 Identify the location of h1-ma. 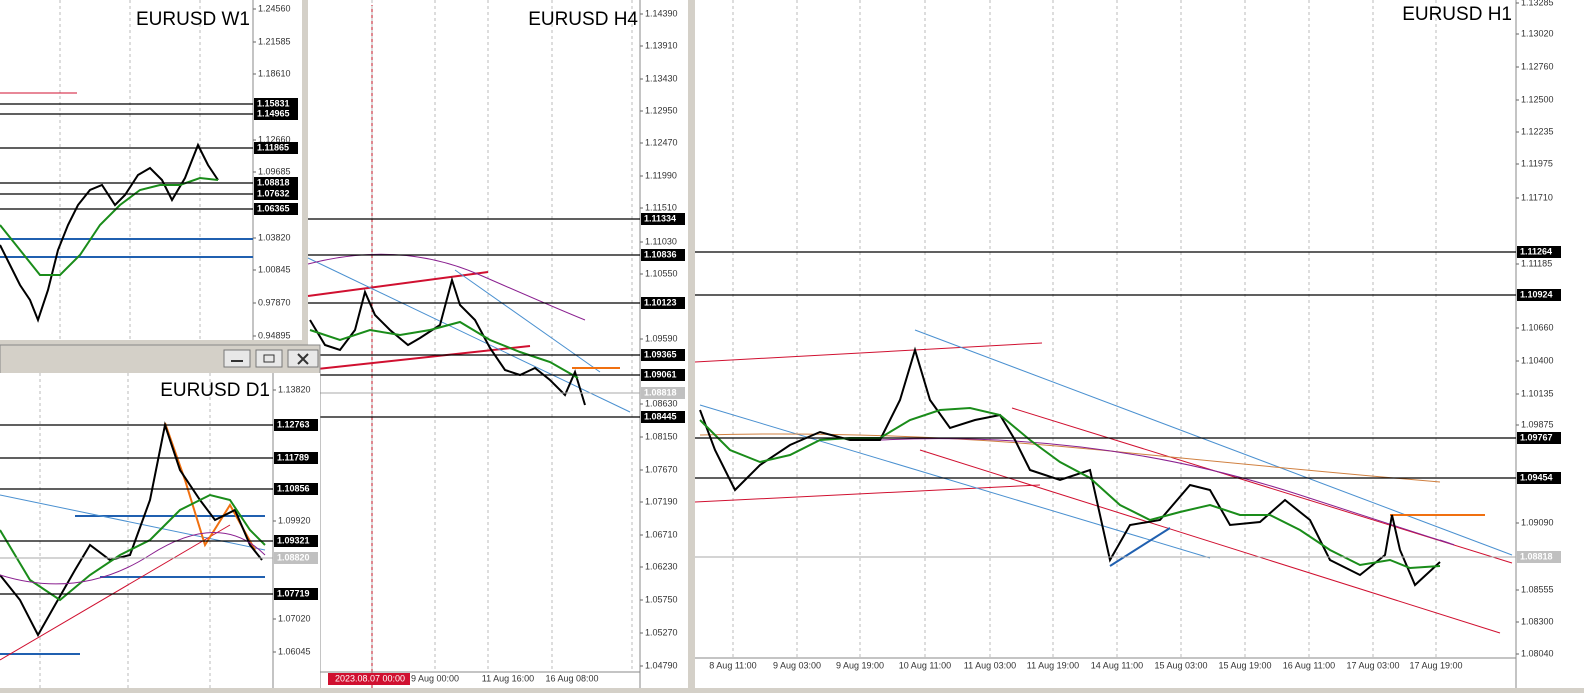
(1070, 488).